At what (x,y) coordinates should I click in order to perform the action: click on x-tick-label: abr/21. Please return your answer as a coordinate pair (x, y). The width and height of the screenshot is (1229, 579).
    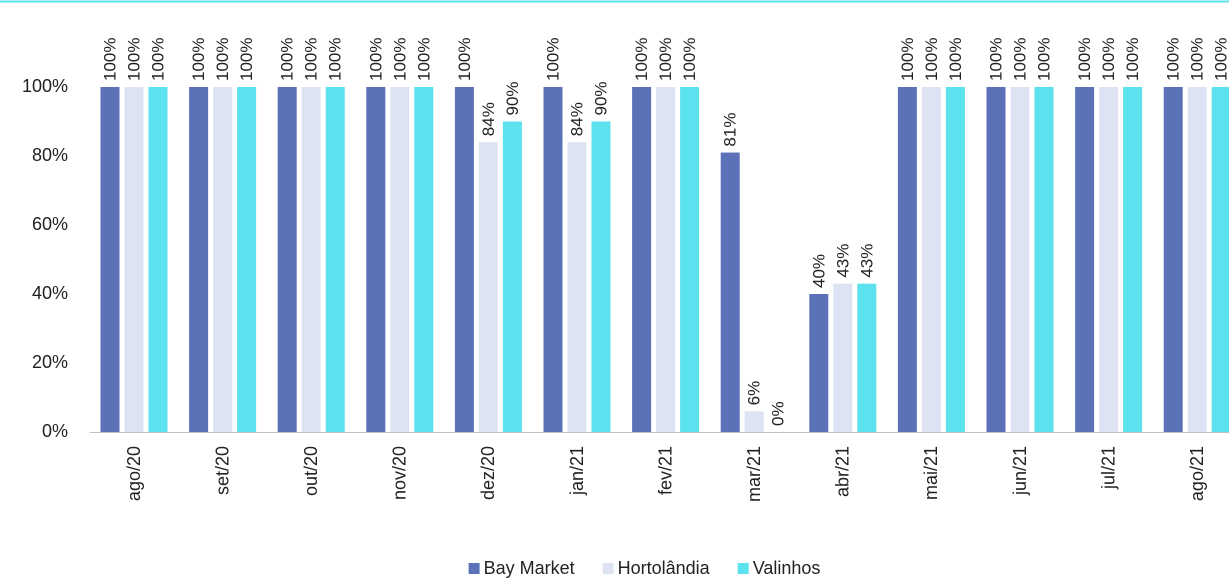
    Looking at the image, I should click on (843, 471).